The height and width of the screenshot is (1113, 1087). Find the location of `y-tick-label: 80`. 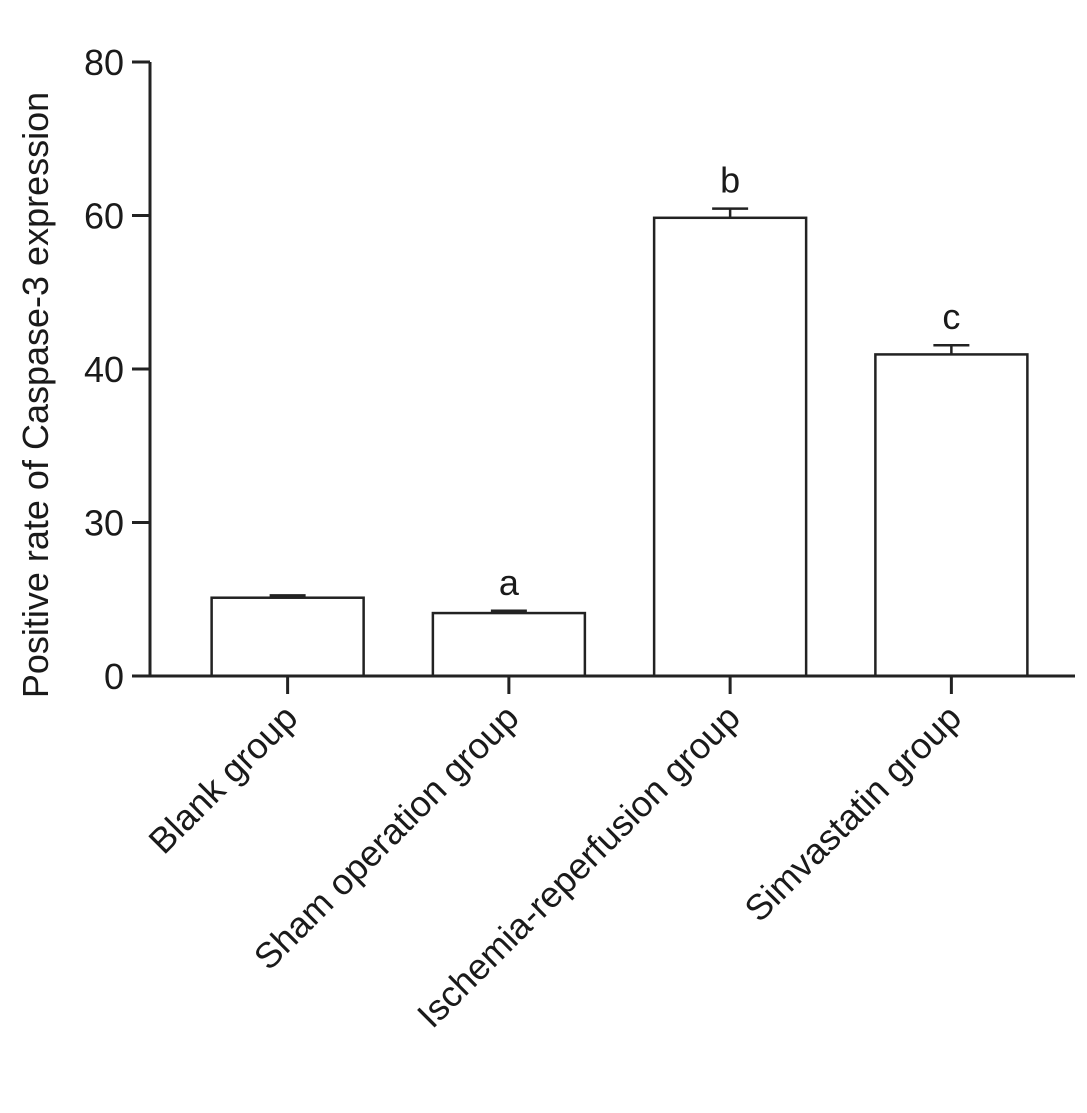

y-tick-label: 80 is located at coordinates (104, 62).